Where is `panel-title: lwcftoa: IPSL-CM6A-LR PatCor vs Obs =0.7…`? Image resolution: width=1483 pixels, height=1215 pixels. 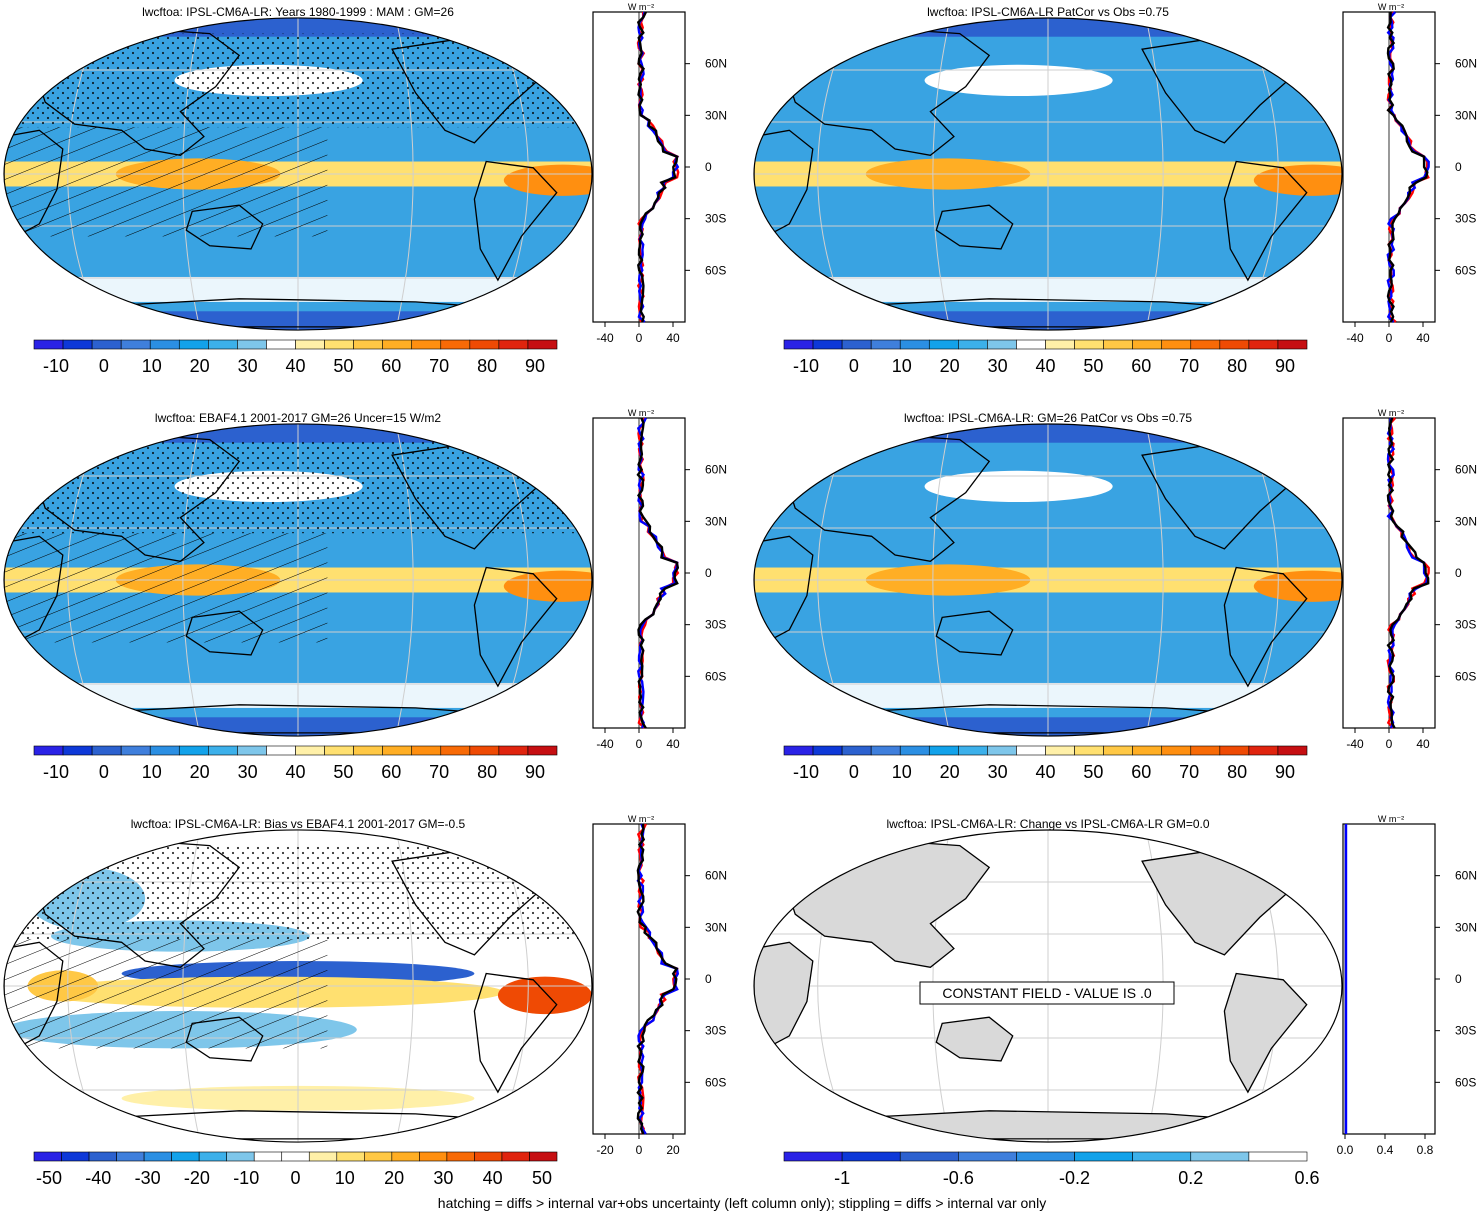
panel-title: lwcftoa: IPSL-CM6A-LR PatCor vs Obs =0.7… is located at coordinates (1048, 12).